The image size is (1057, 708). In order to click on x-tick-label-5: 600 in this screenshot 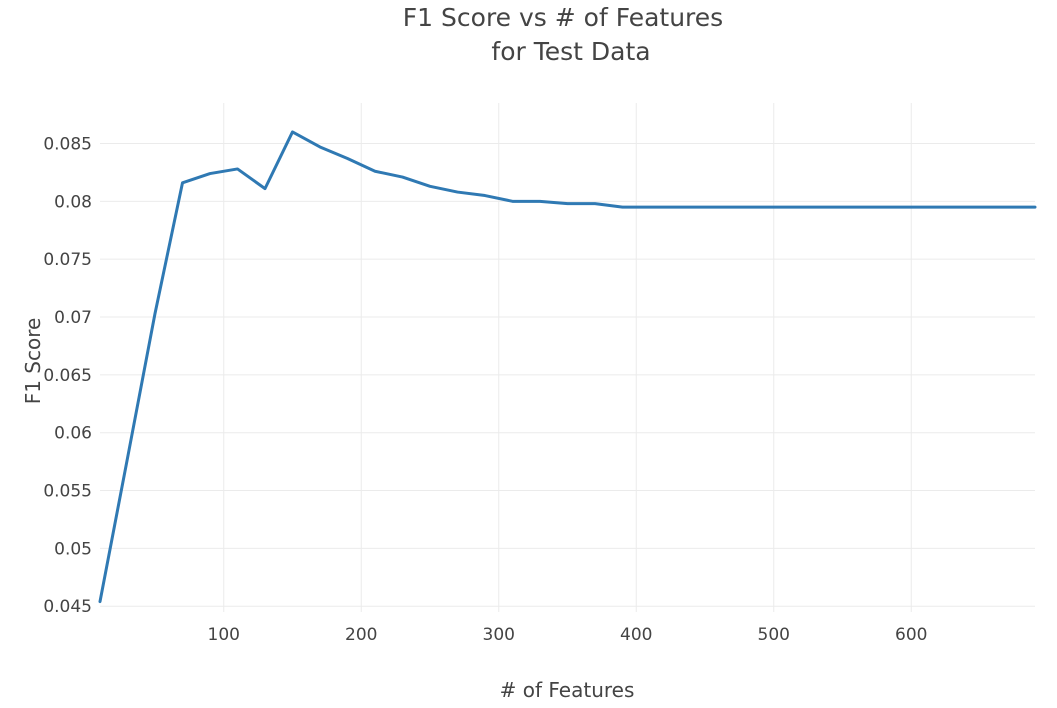, I will do `click(911, 635)`.